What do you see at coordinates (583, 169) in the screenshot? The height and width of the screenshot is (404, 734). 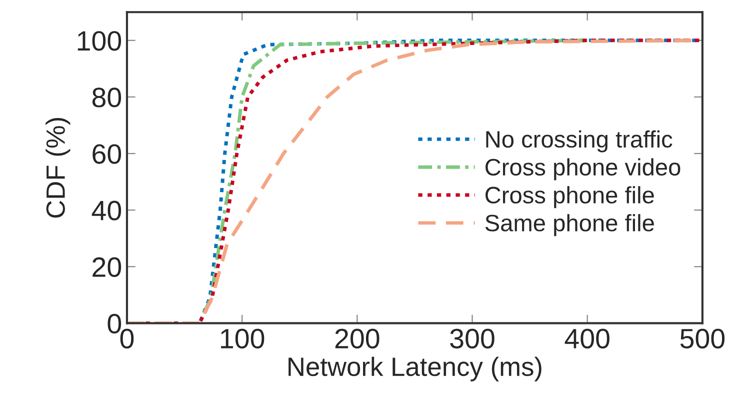 I see `legend-label: Cross phone video` at bounding box center [583, 169].